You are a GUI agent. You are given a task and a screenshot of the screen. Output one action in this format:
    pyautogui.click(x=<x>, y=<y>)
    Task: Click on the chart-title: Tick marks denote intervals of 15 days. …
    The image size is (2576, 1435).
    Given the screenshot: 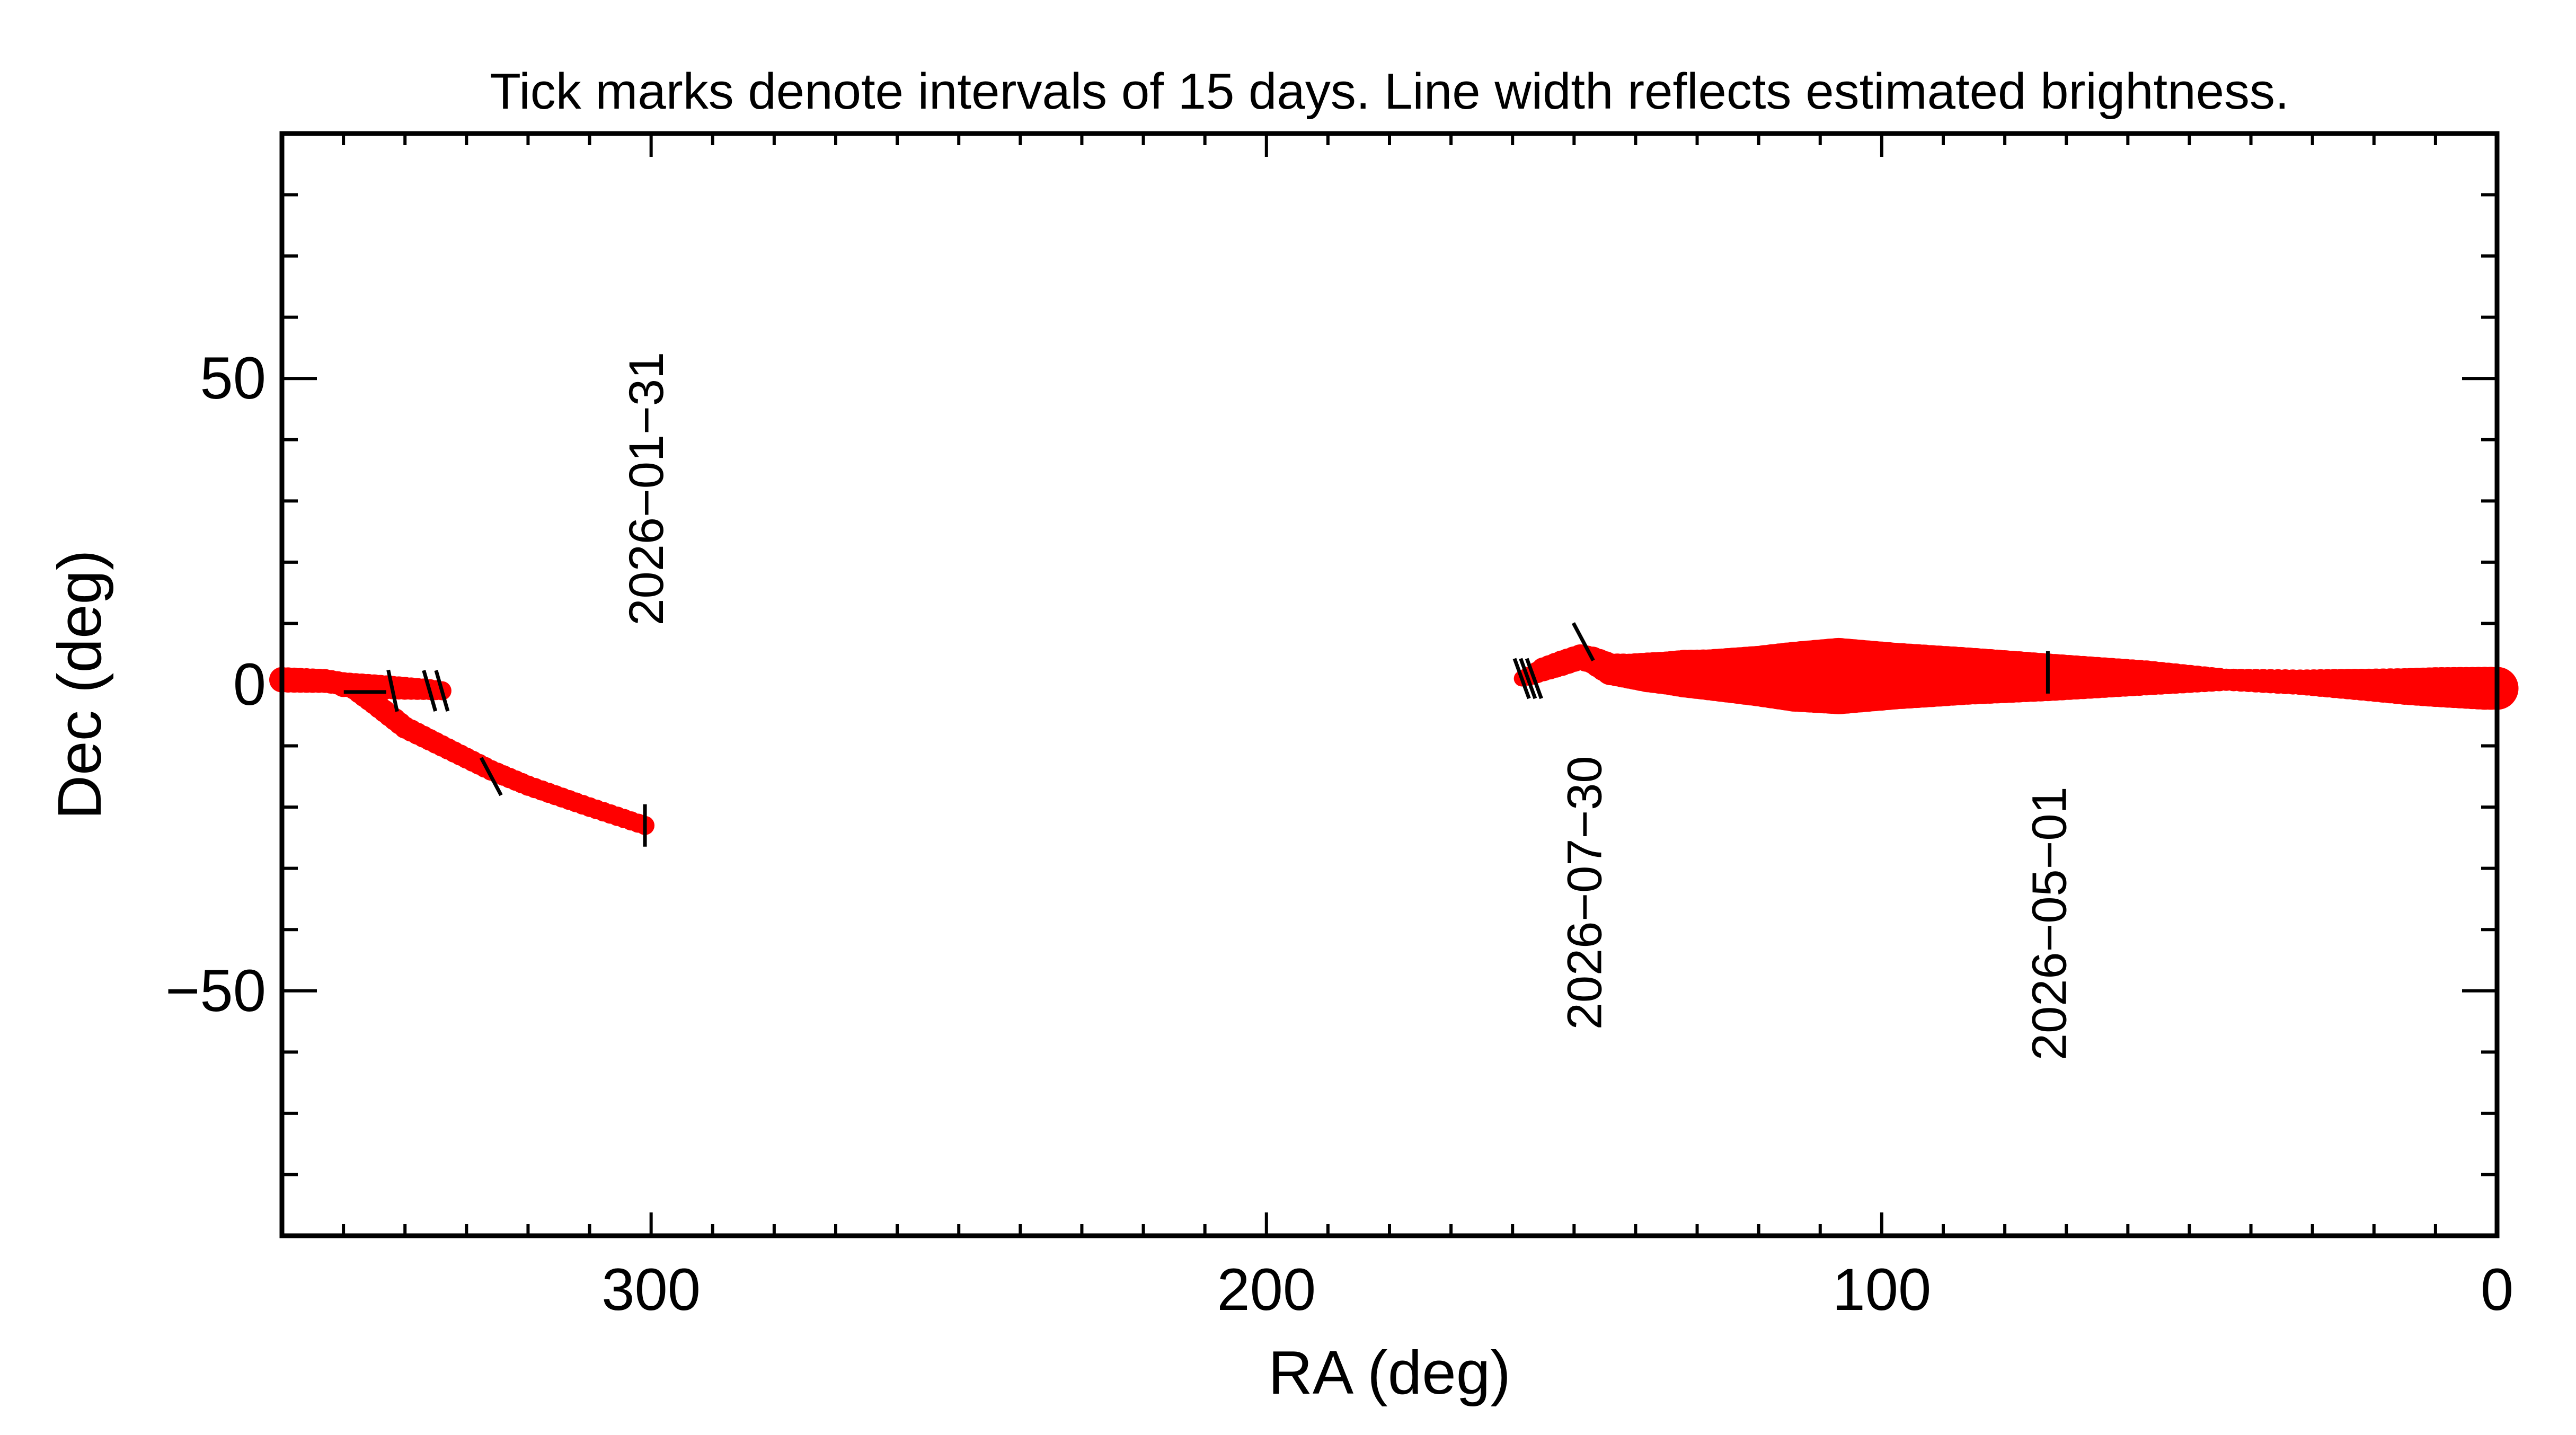 What is the action you would take?
    pyautogui.click(x=1389, y=91)
    